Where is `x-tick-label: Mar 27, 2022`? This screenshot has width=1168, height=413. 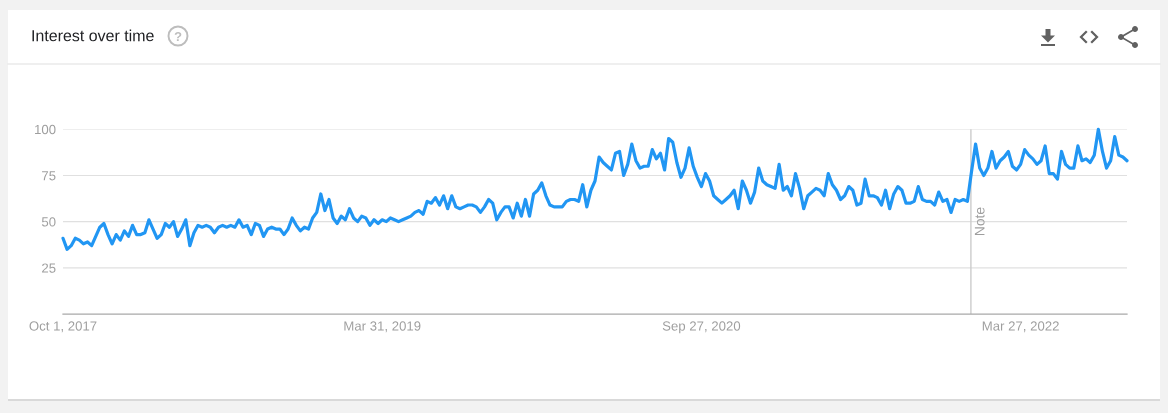 x-tick-label: Mar 27, 2022 is located at coordinates (1020, 327).